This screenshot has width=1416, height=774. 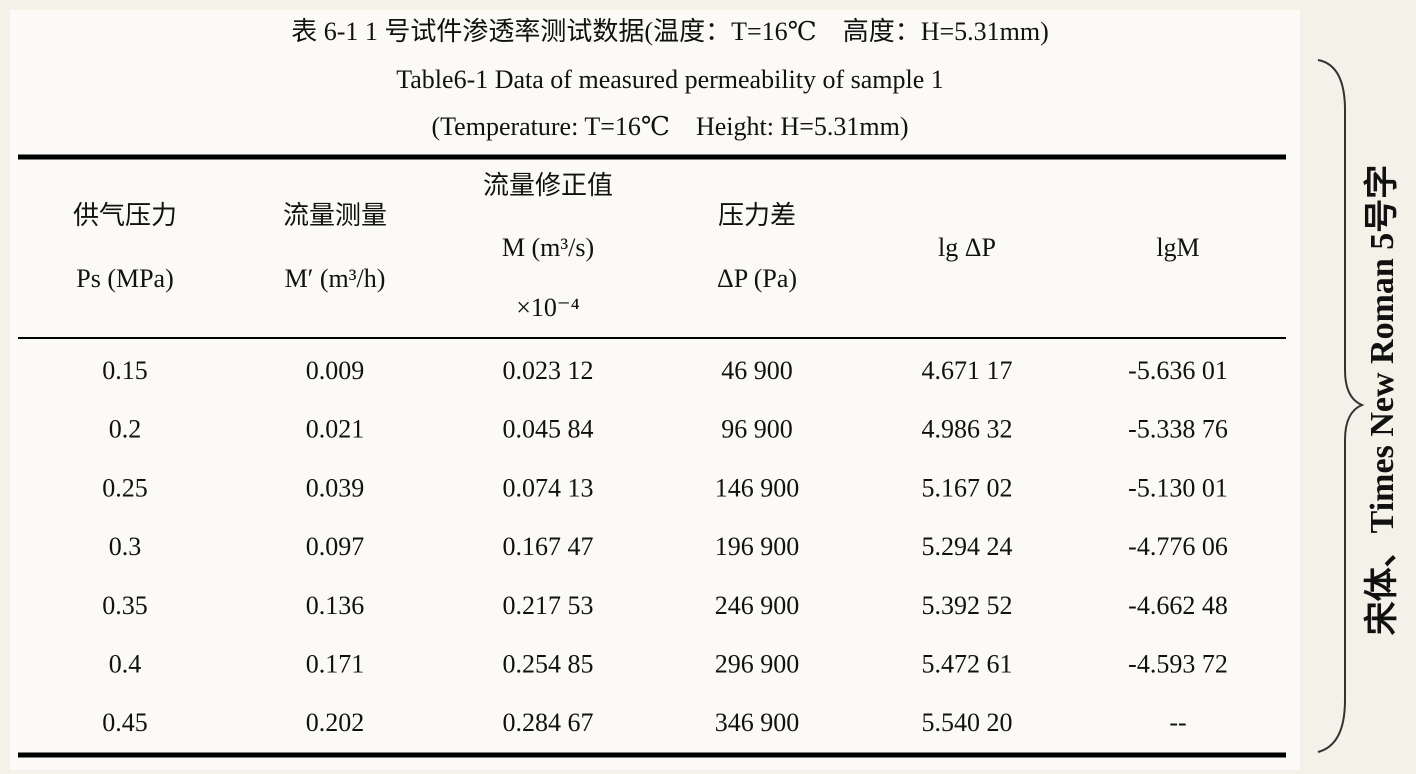 What do you see at coordinates (548, 429) in the screenshot?
I see `table-cell: 0.045 84` at bounding box center [548, 429].